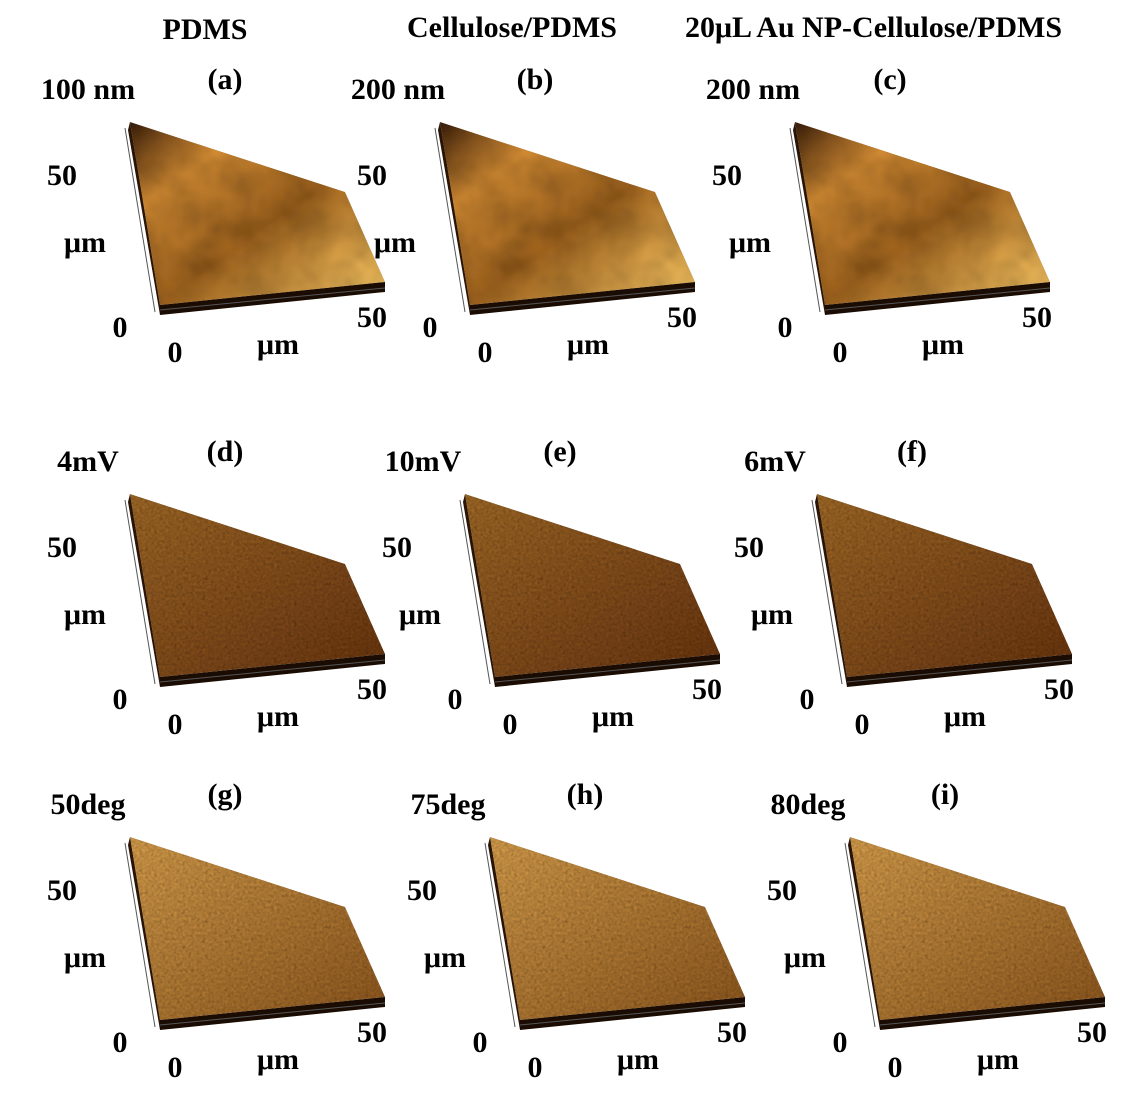 Image resolution: width=1139 pixels, height=1097 pixels. I want to click on z-scale: 100 nm, so click(88, 89).